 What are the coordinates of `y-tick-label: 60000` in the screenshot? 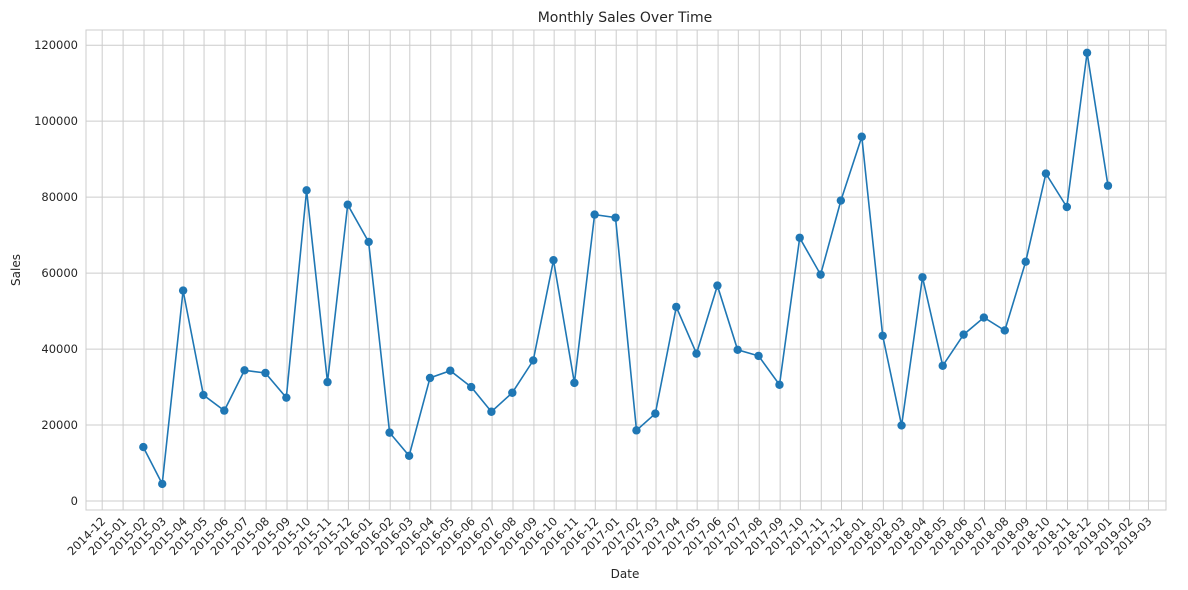 It's located at (59, 273).